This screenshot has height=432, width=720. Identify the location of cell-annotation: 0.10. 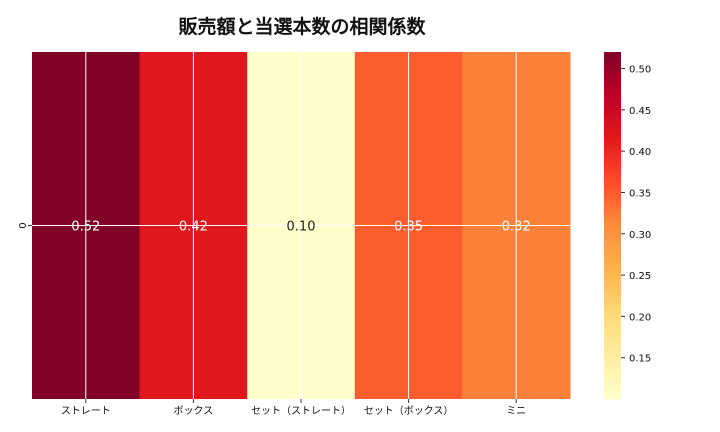
(301, 227).